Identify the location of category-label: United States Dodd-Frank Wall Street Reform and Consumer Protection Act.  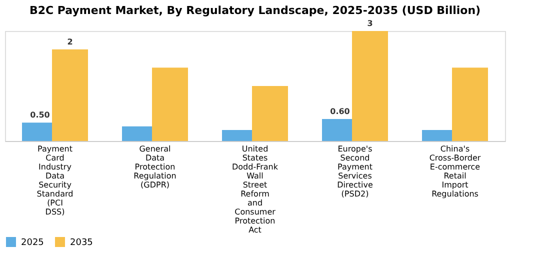
(255, 189).